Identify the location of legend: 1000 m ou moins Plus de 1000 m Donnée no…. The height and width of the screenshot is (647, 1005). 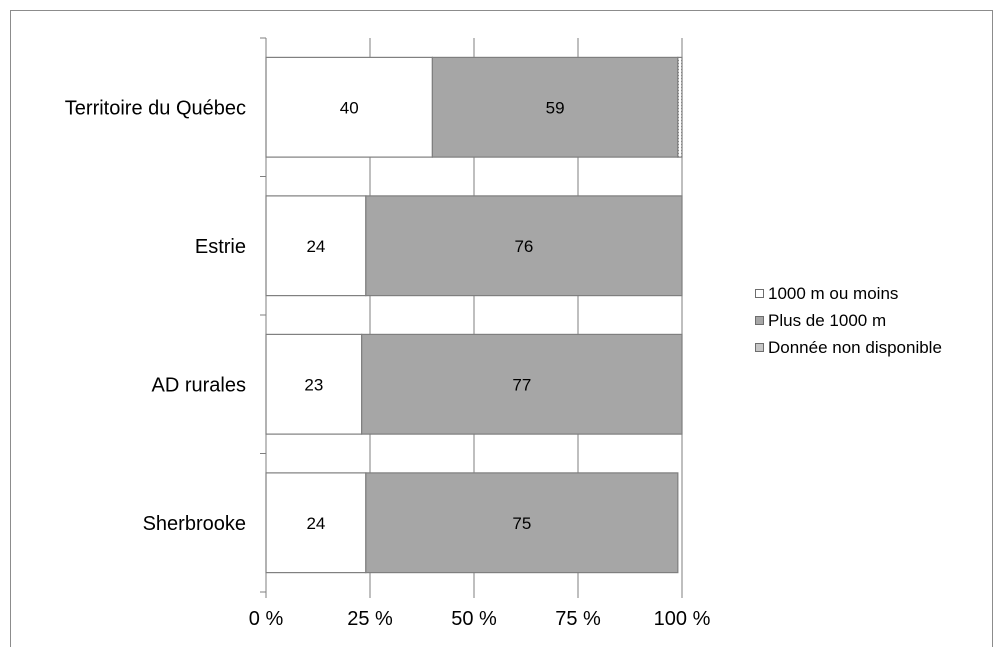
(848, 320).